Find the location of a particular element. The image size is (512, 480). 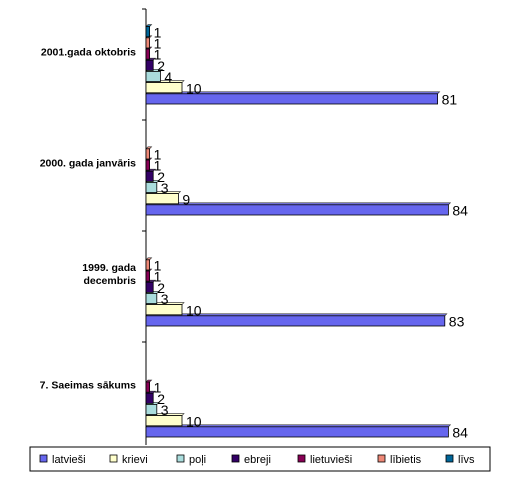

legend-label: ebreji is located at coordinates (257, 460).